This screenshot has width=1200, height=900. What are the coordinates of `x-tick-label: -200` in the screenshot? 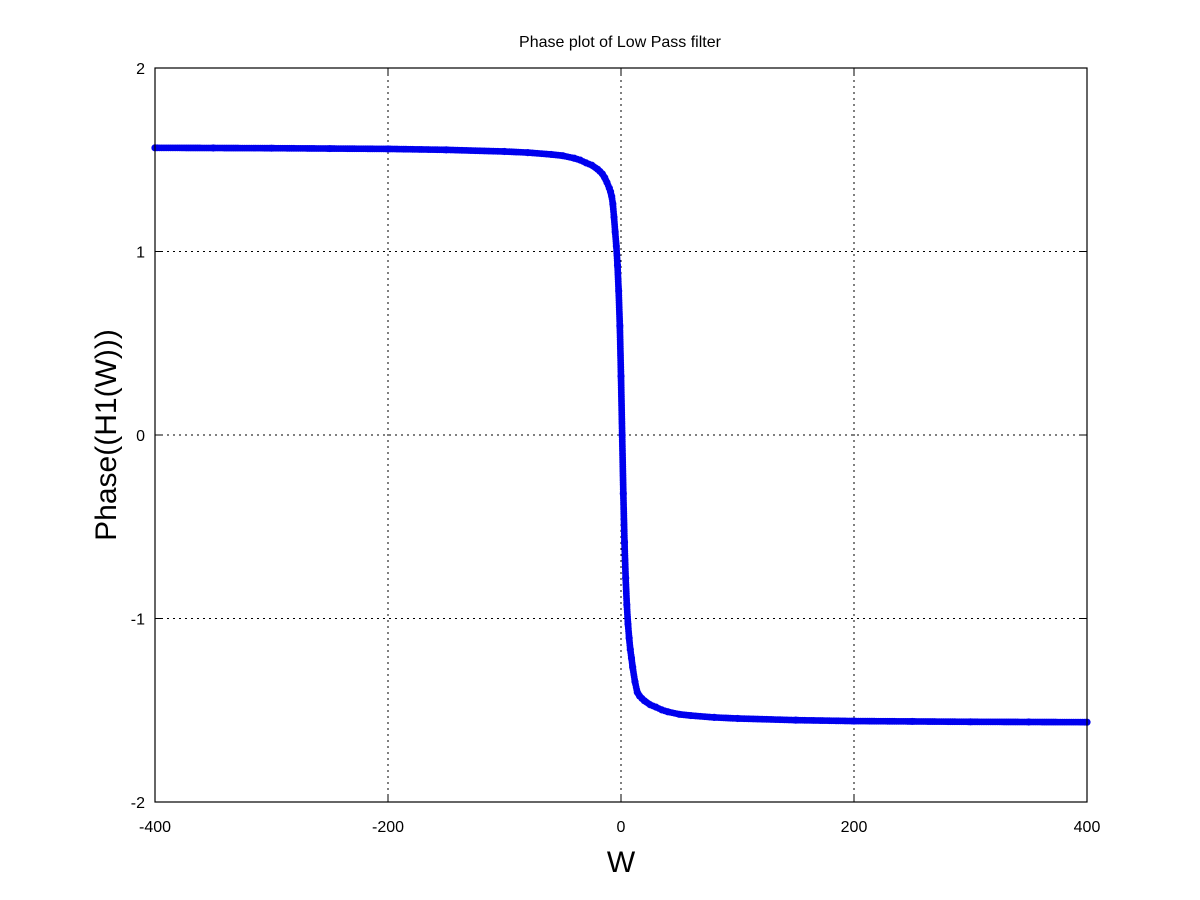 It's located at (388, 827).